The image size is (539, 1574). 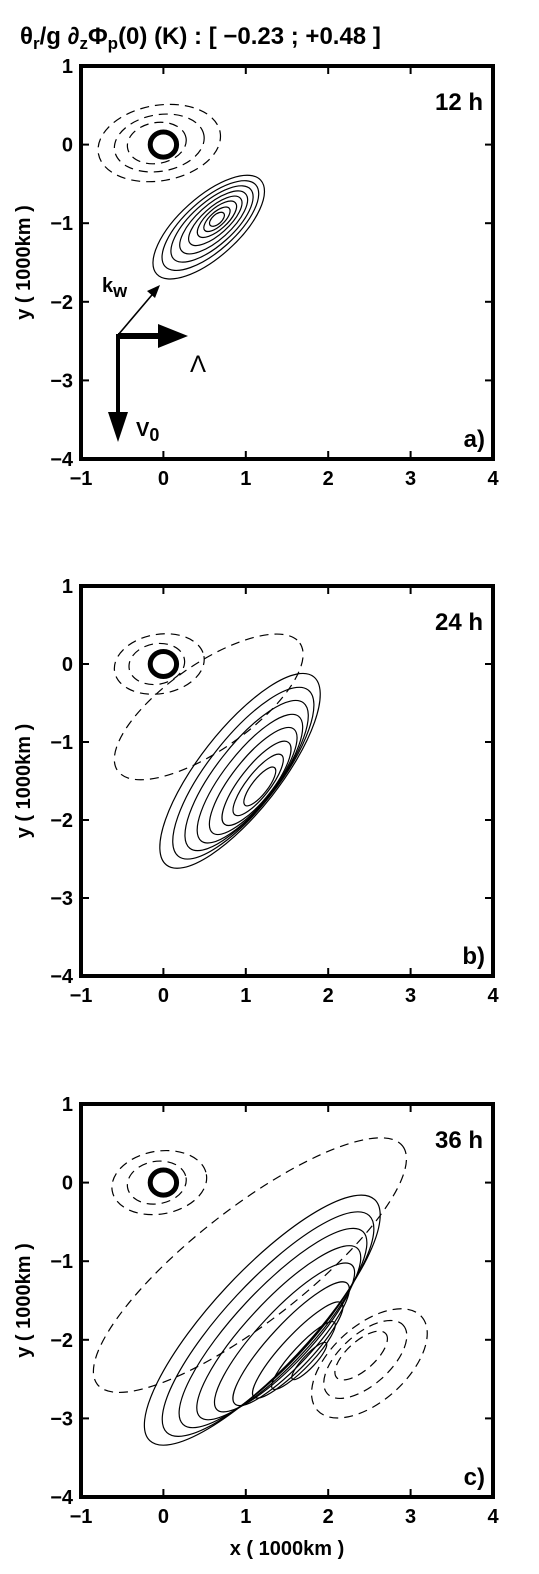 What do you see at coordinates (113, 43) in the screenshot?
I see `title-sub-p: p` at bounding box center [113, 43].